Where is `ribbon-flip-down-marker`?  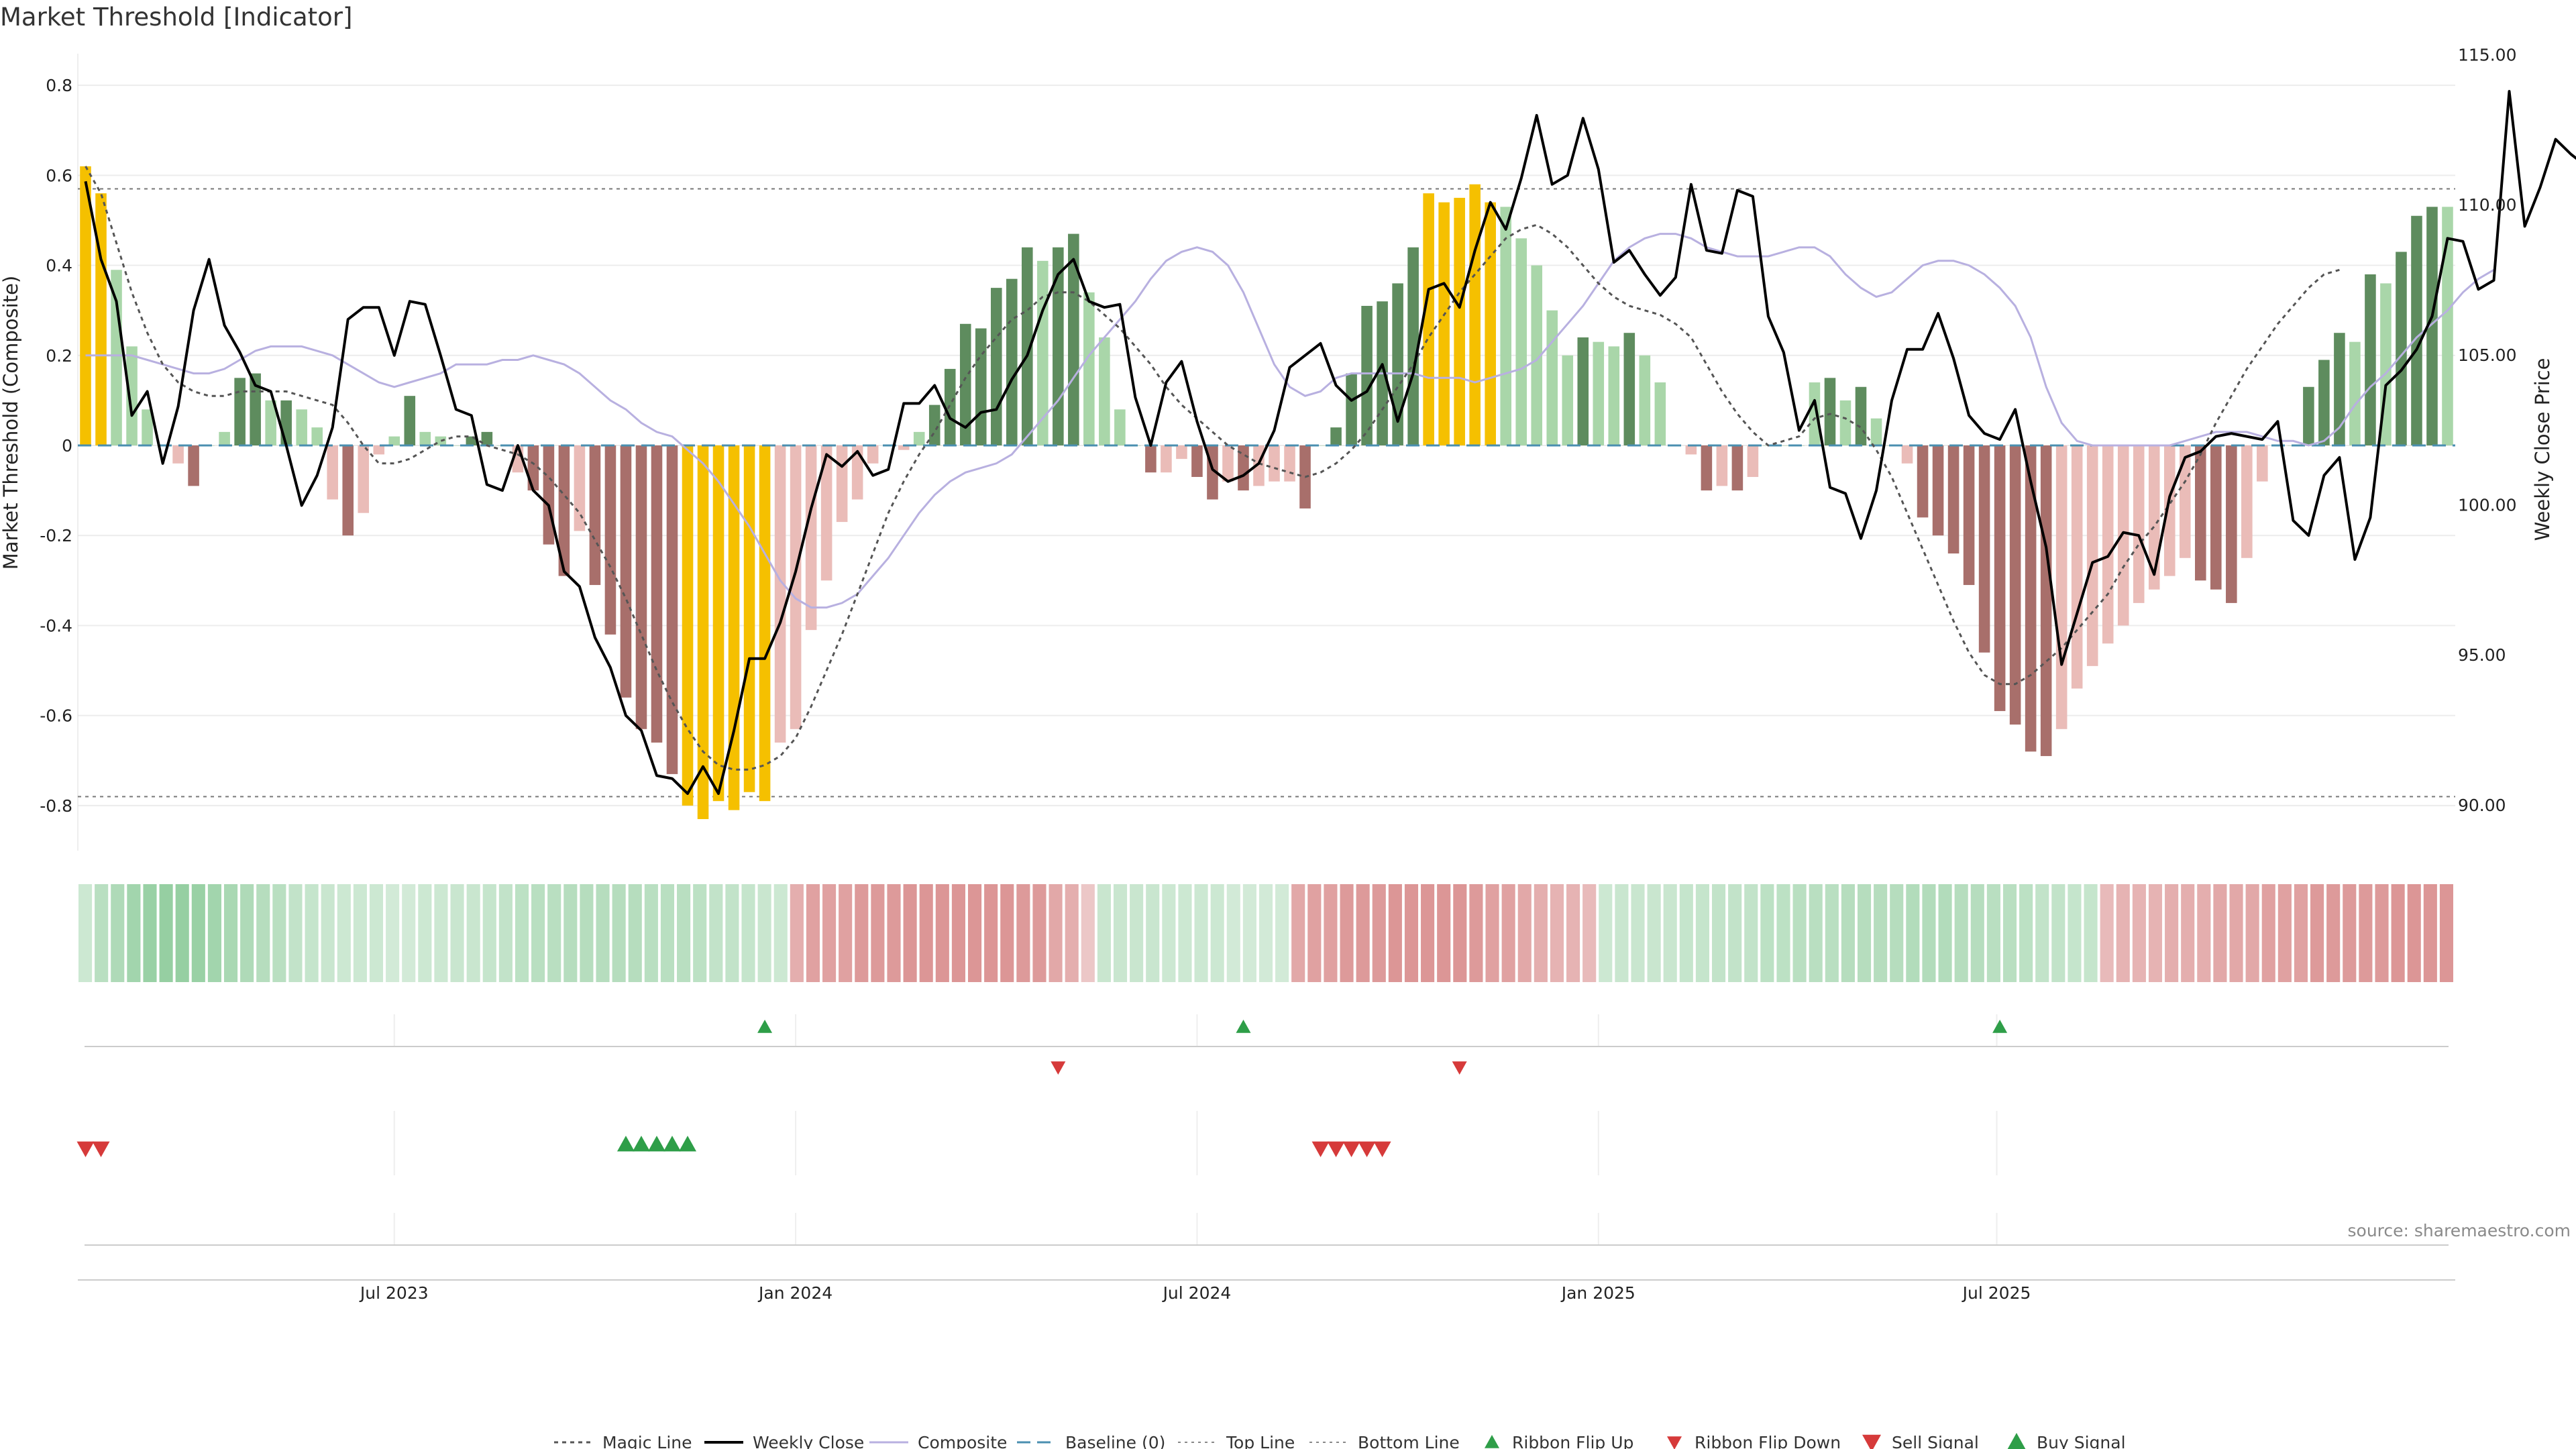 ribbon-flip-down-marker is located at coordinates (1058, 1068).